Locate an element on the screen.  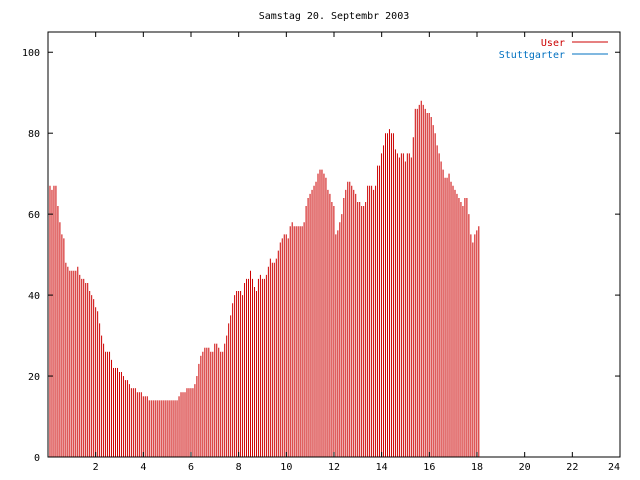
x-tick-label-6: 14 is located at coordinates (382, 467).